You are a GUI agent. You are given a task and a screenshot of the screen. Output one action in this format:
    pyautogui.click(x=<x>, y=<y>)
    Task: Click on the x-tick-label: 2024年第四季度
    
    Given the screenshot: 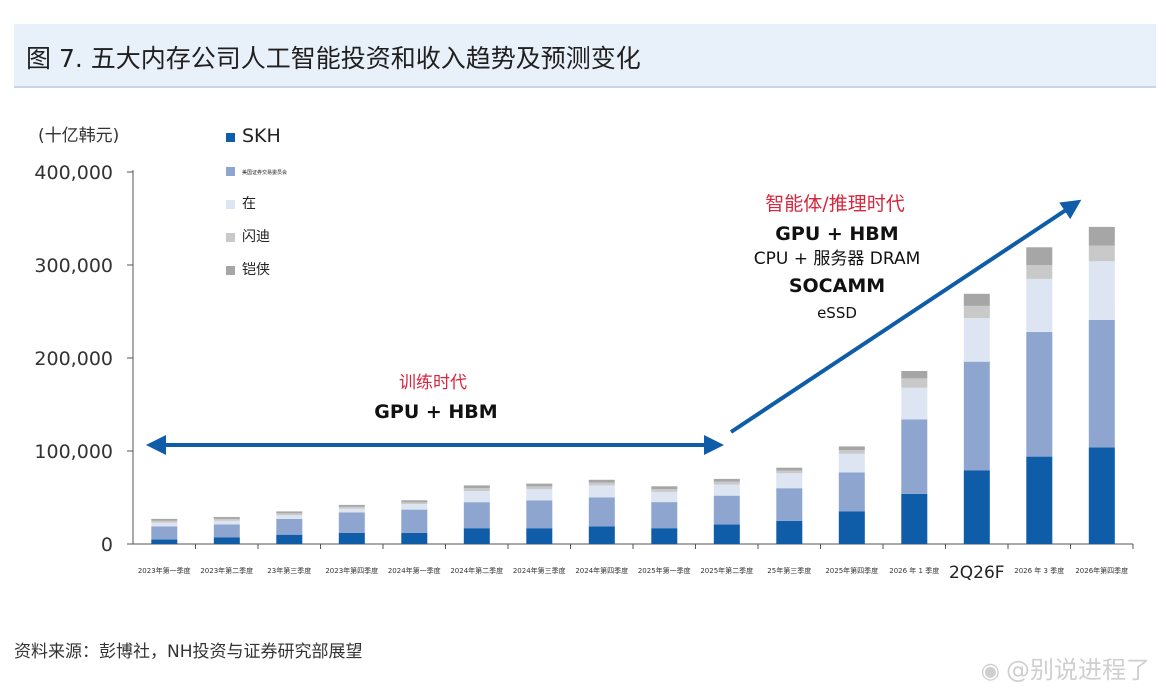 What is the action you would take?
    pyautogui.click(x=601, y=570)
    